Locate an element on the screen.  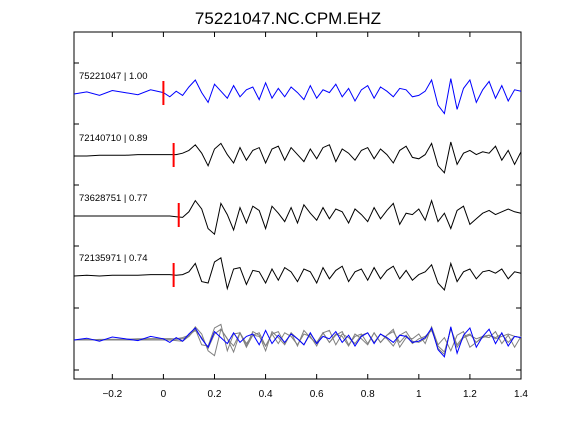
x-tick-label: 0.6 is located at coordinates (317, 394).